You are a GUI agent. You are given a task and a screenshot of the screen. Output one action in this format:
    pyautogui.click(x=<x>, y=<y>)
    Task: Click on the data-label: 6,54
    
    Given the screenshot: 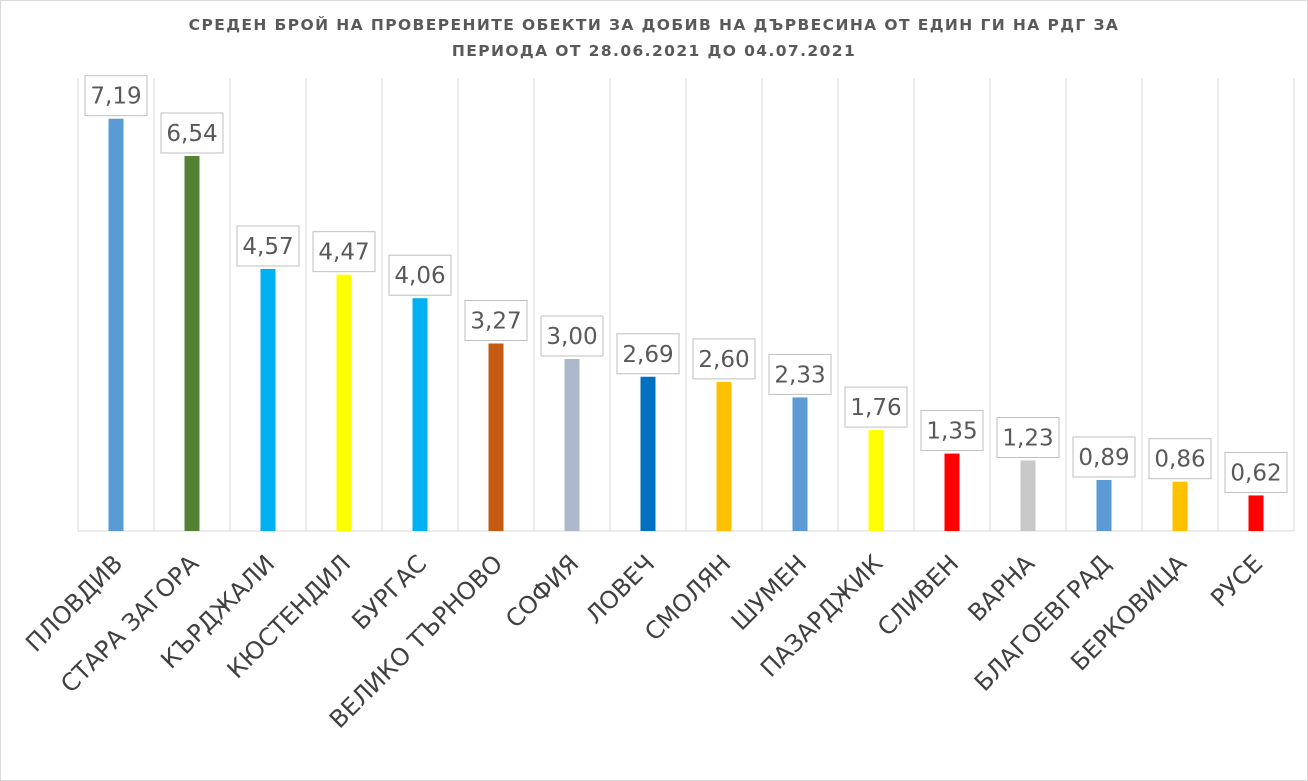 What is the action you would take?
    pyautogui.click(x=191, y=134)
    